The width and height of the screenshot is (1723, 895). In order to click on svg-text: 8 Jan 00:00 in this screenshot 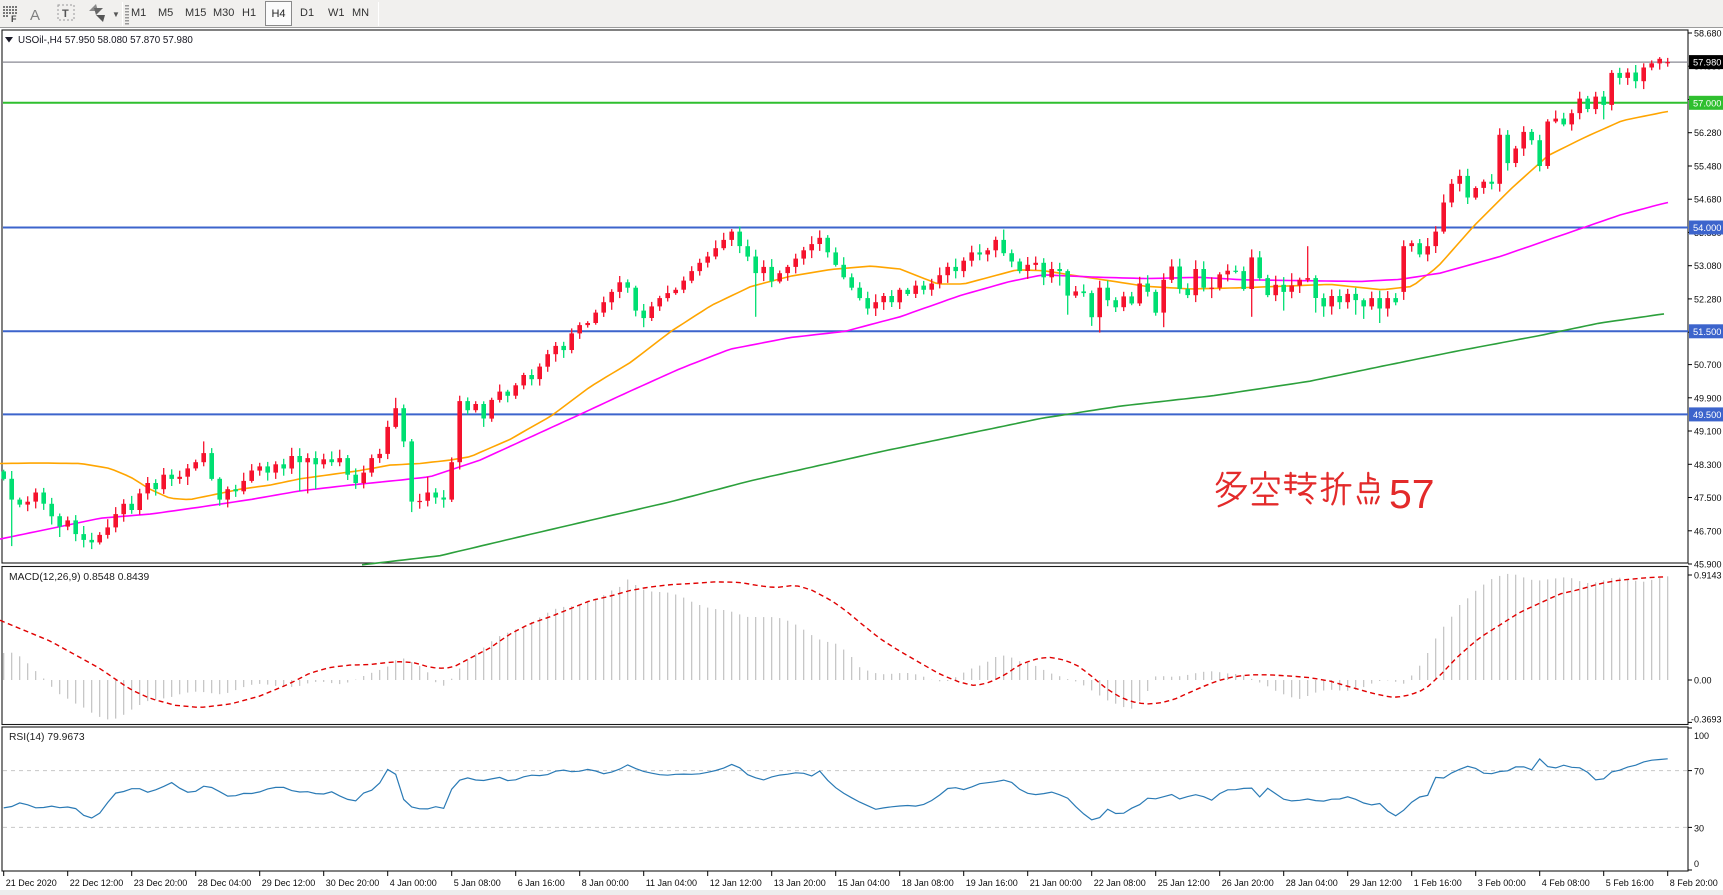, I will do `click(605, 883)`.